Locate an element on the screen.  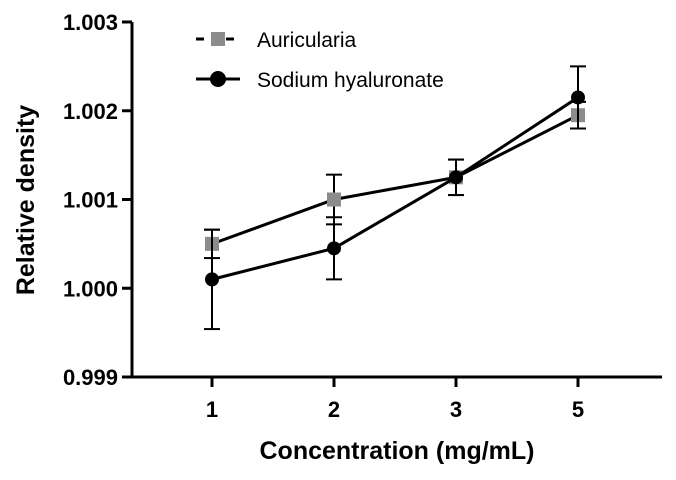
legend-marker-circle is located at coordinates (218, 79).